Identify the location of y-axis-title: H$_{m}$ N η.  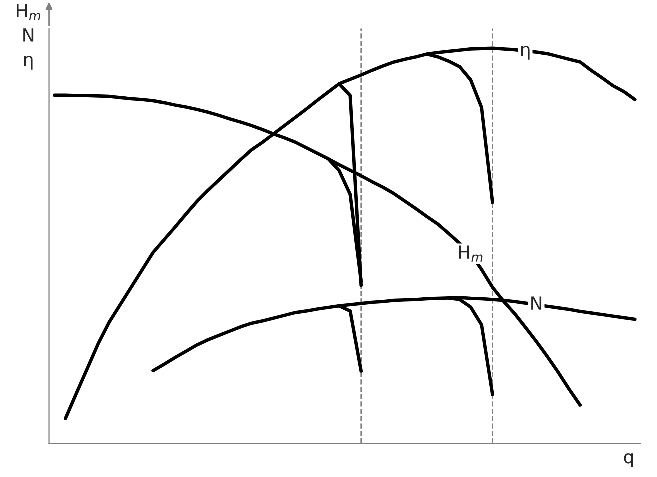
(28, 37).